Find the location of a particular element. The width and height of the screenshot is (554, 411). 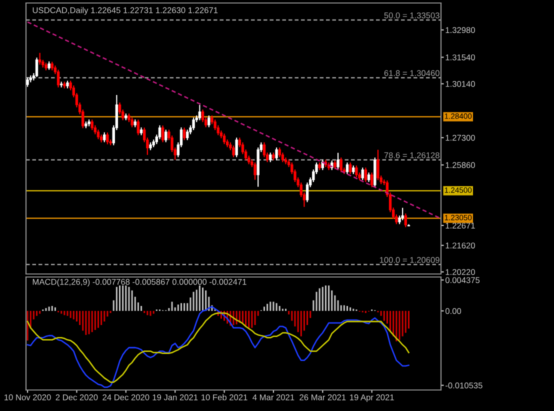

x-tick-label: 2 Dec 2020 is located at coordinates (77, 397).